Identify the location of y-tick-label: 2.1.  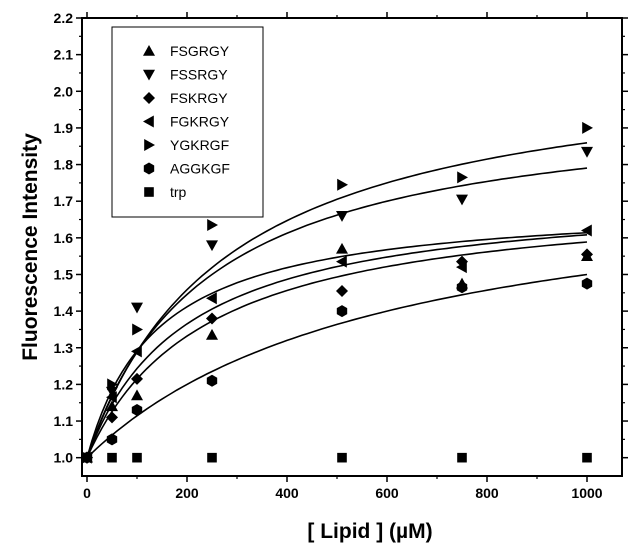
(64, 55).